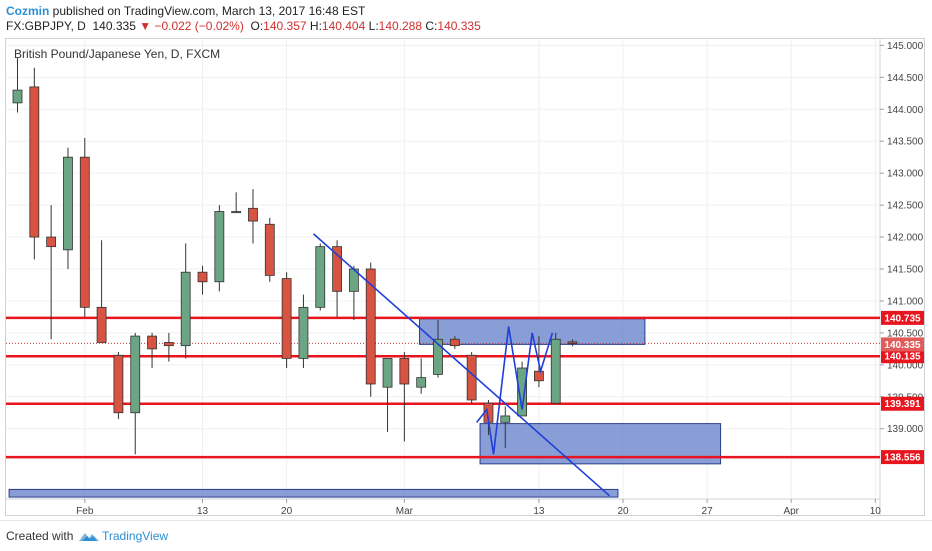 The height and width of the screenshot is (551, 932). Describe the element at coordinates (114, 26) in the screenshot. I see `last-price-value: 140.335` at that location.